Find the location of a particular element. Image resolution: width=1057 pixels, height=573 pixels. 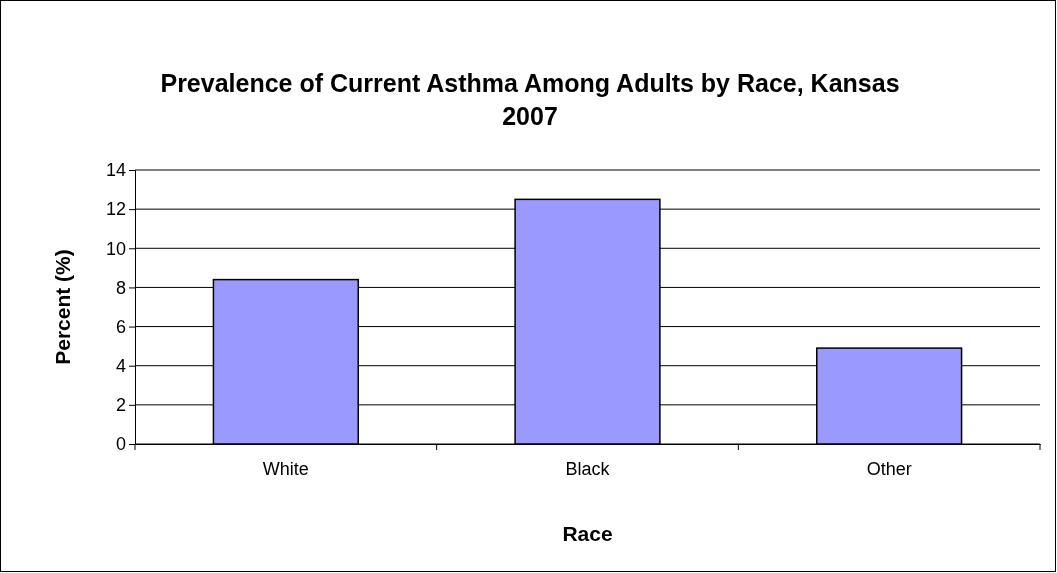

x-tick-label: Black is located at coordinates (588, 468).